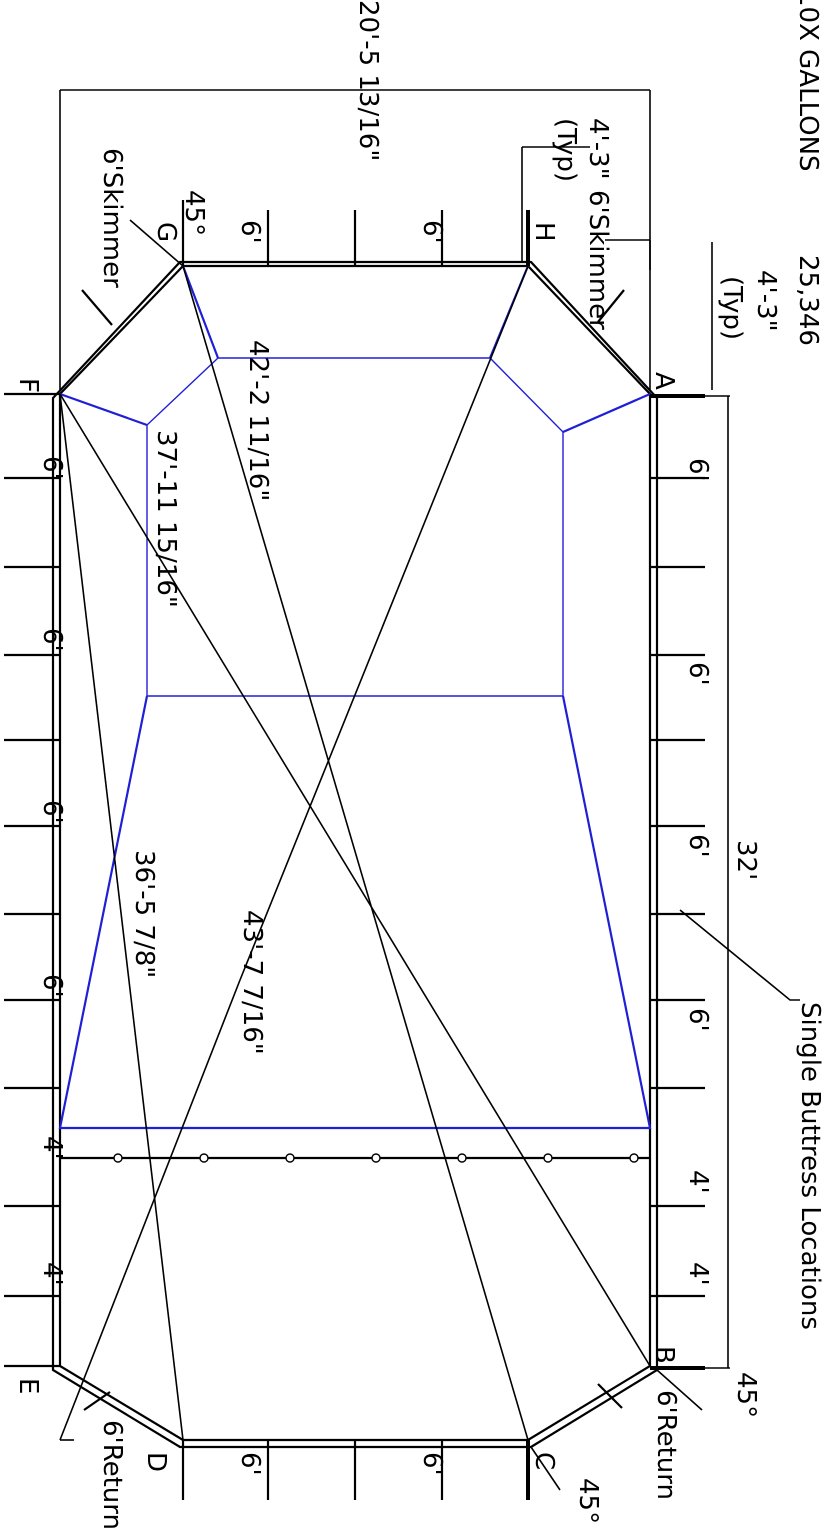  I want to click on skimmer-offset-right-typ: (Typ), so click(732, 308).